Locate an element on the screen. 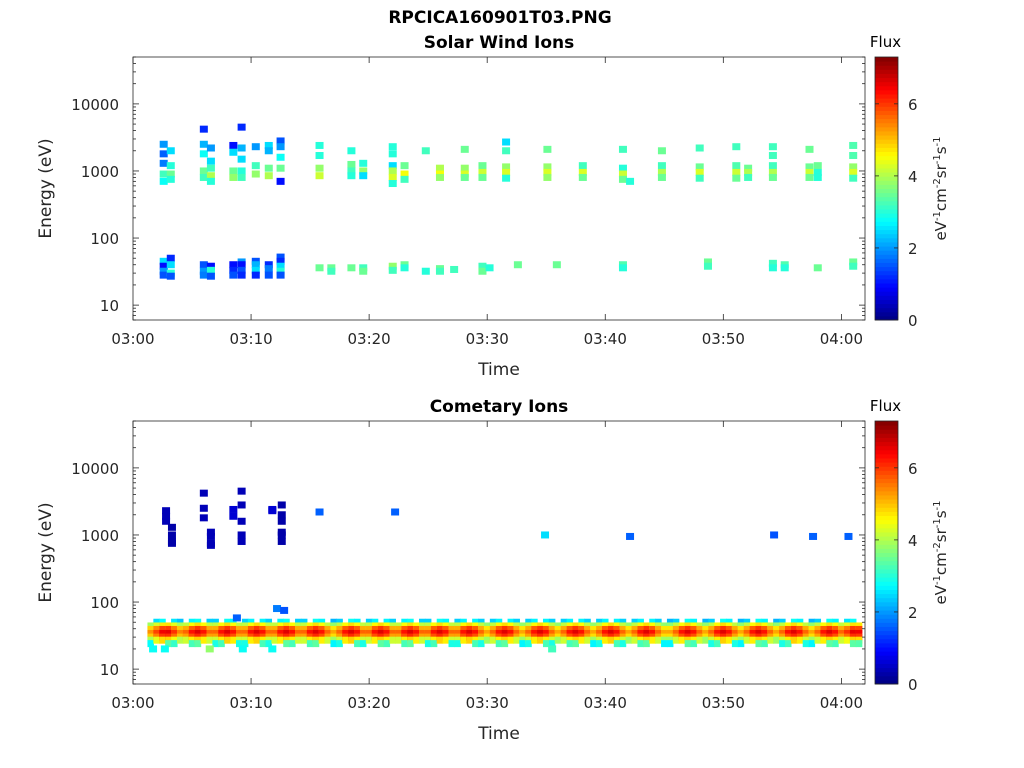 Image resolution: width=1024 pixels, height=768 pixels. x-tick-label: 03:30 is located at coordinates (487, 339).